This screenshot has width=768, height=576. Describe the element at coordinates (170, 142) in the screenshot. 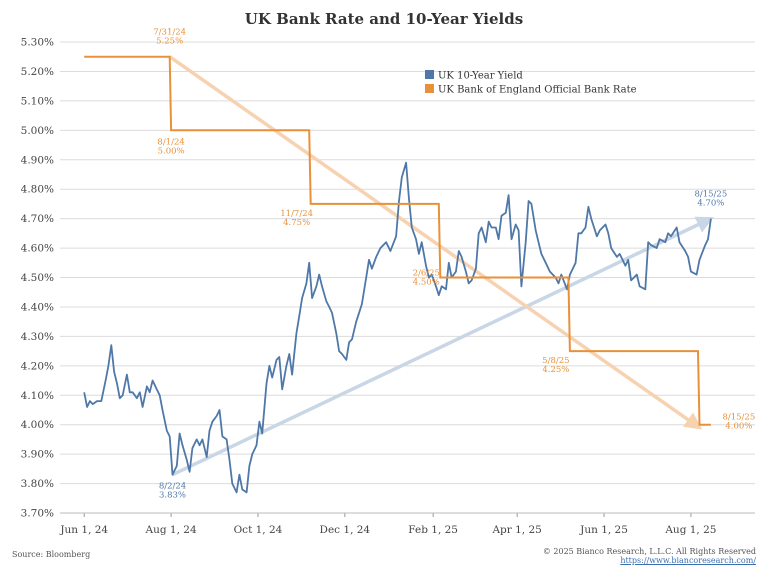

I see `annotation-date: 8/1/24` at that location.